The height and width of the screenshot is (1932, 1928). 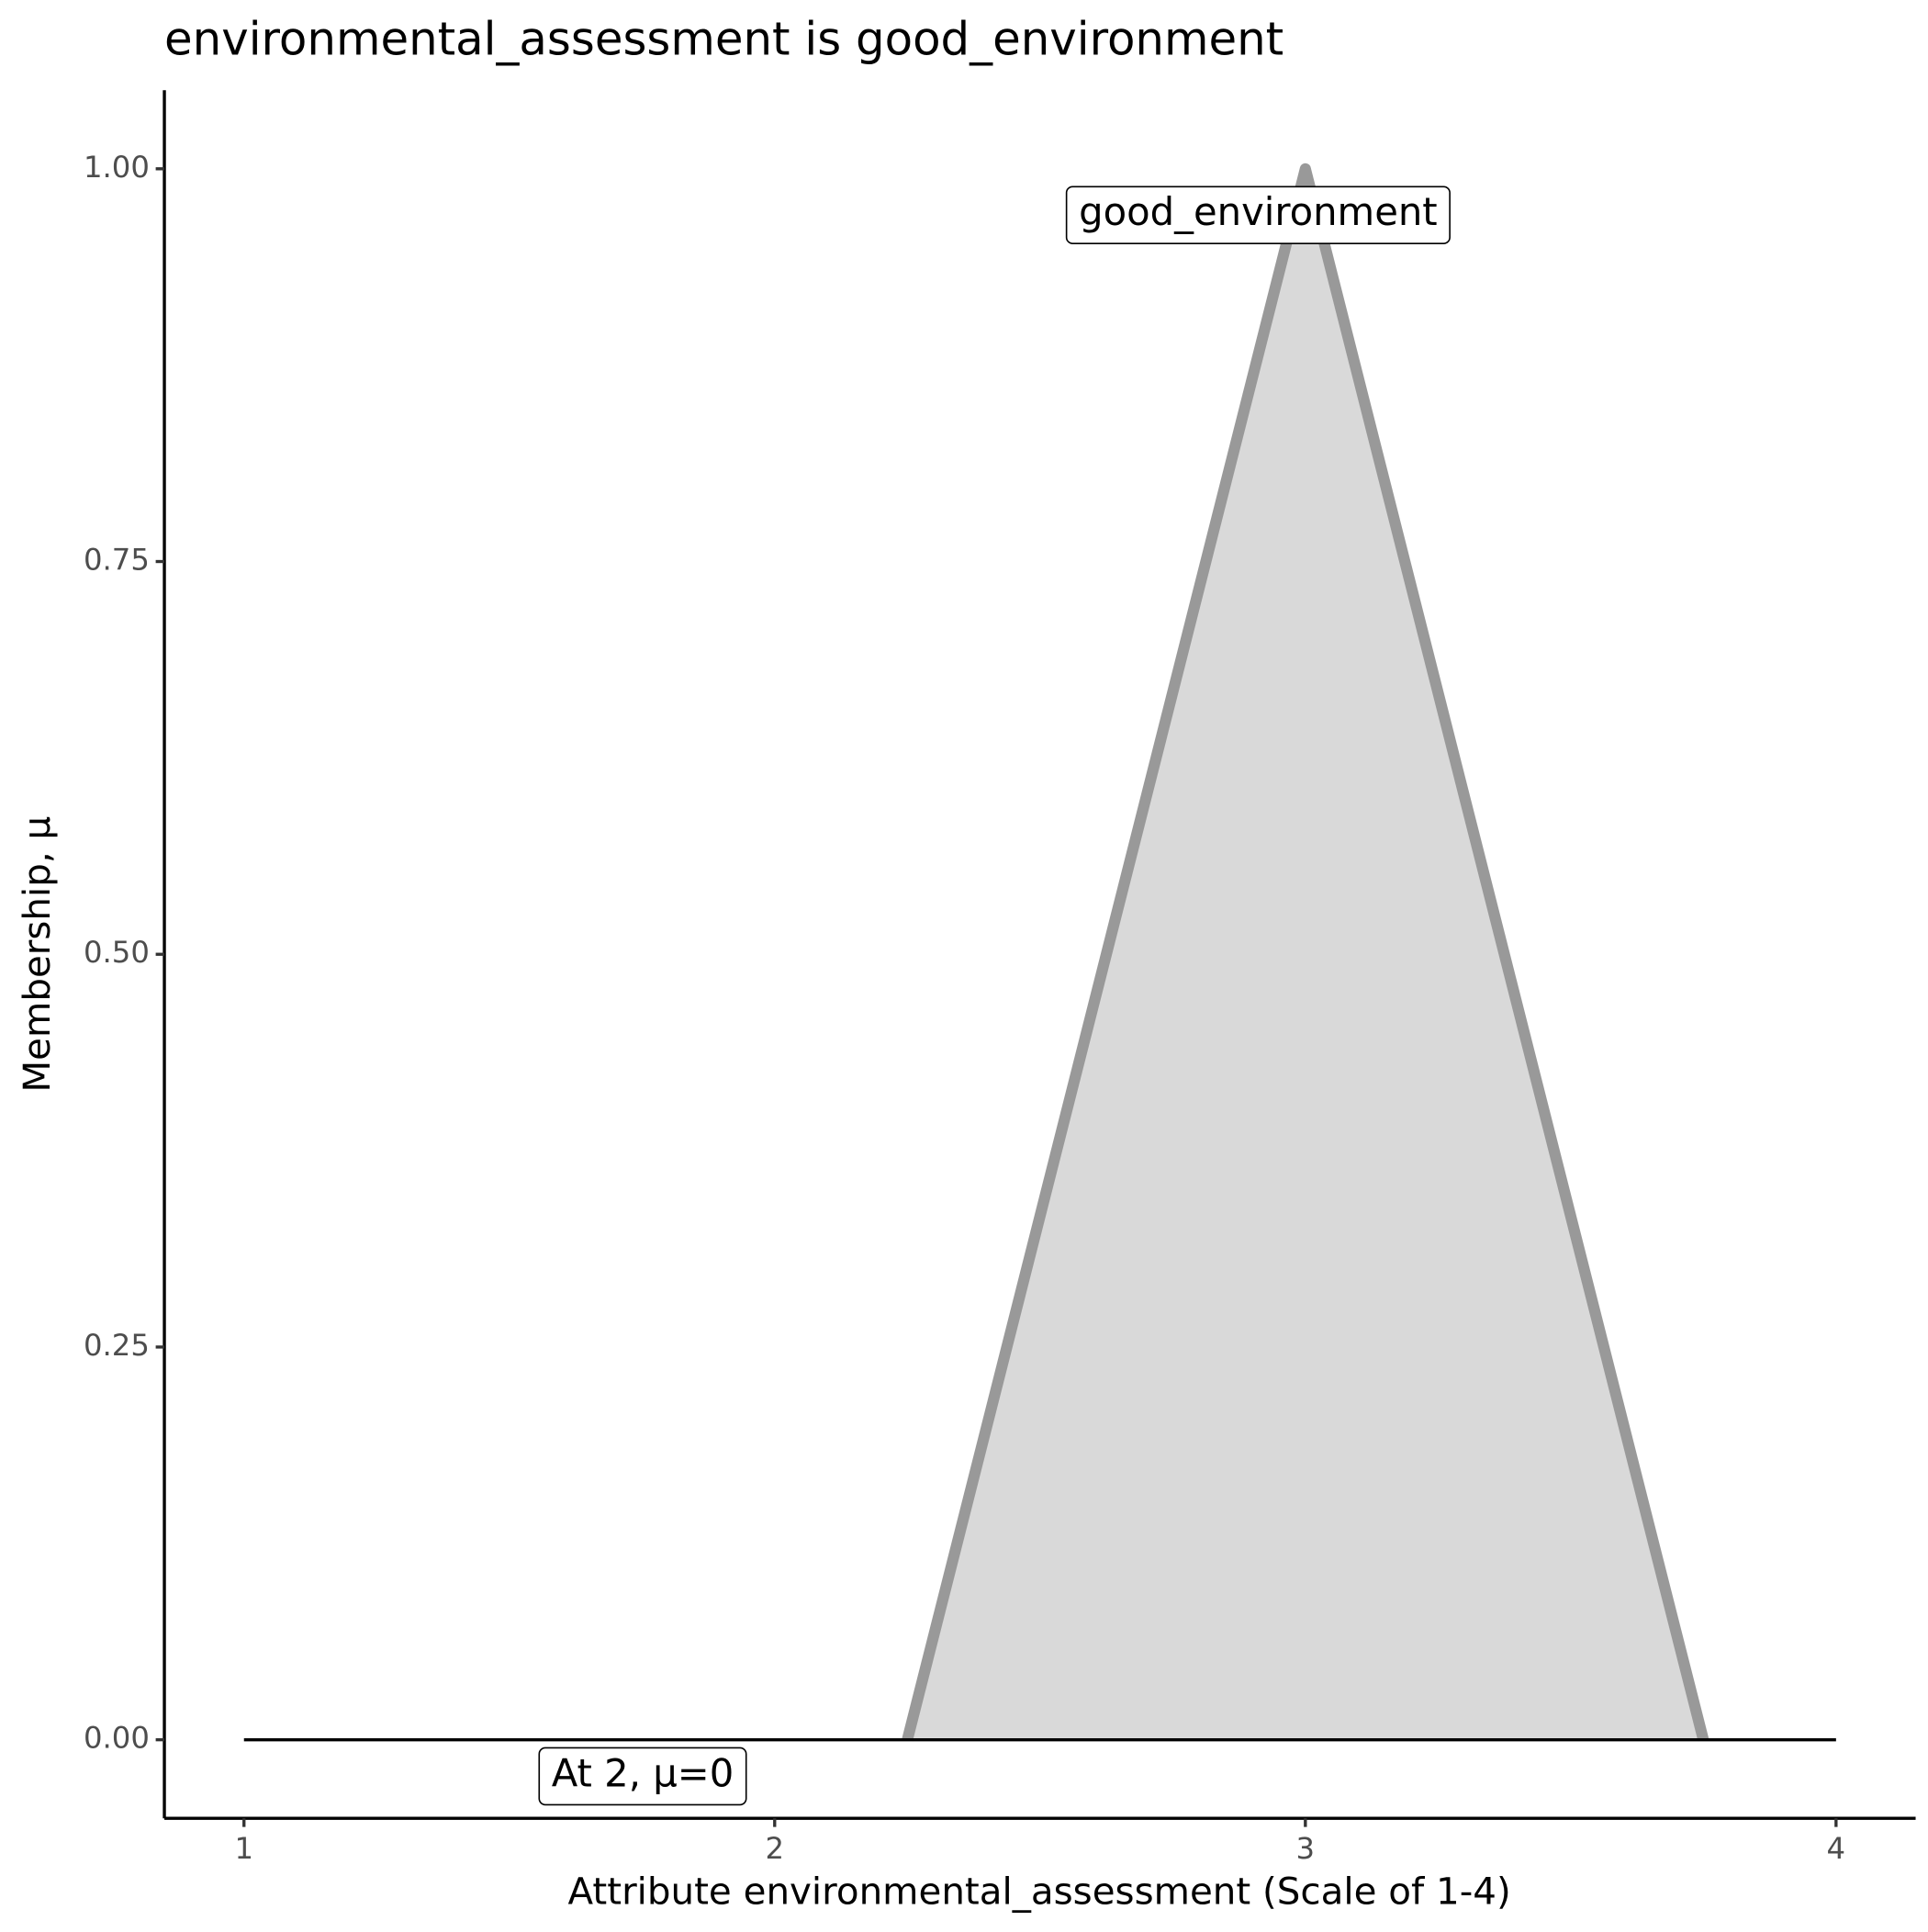 What do you see at coordinates (117, 1345) in the screenshot?
I see `y-tick-label: 0.25` at bounding box center [117, 1345].